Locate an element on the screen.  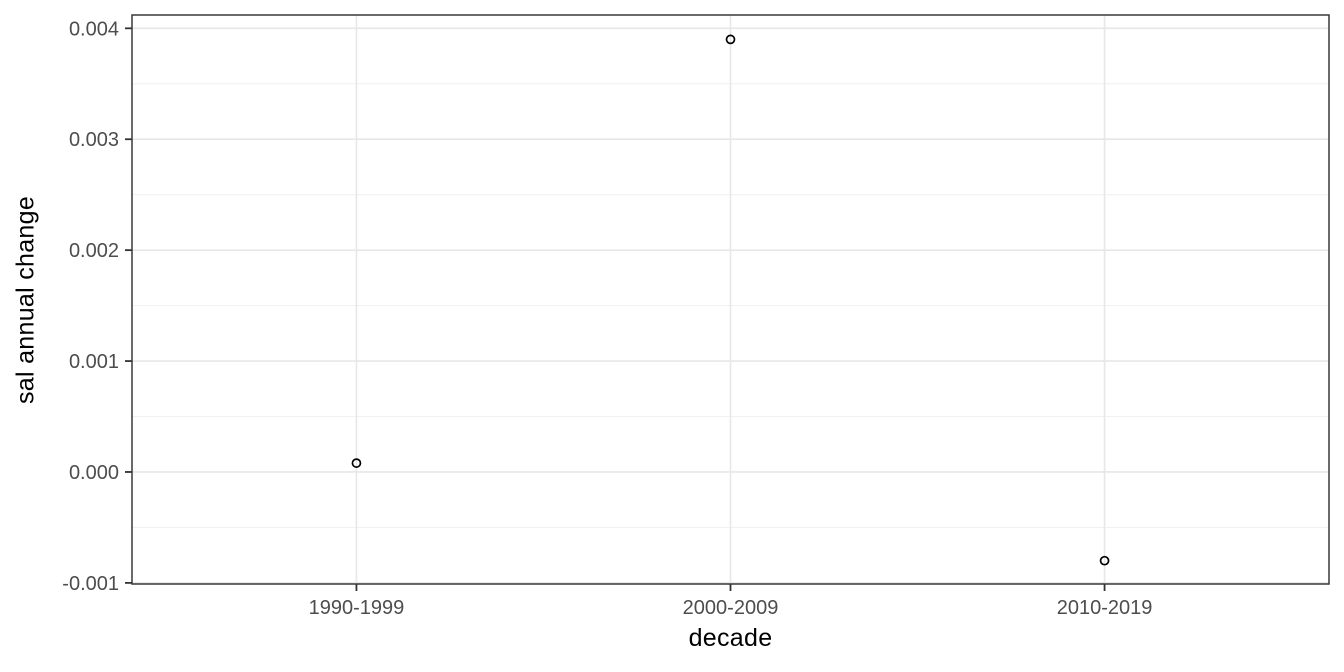
x-tick-label: 1990-1999 is located at coordinates (357, 608).